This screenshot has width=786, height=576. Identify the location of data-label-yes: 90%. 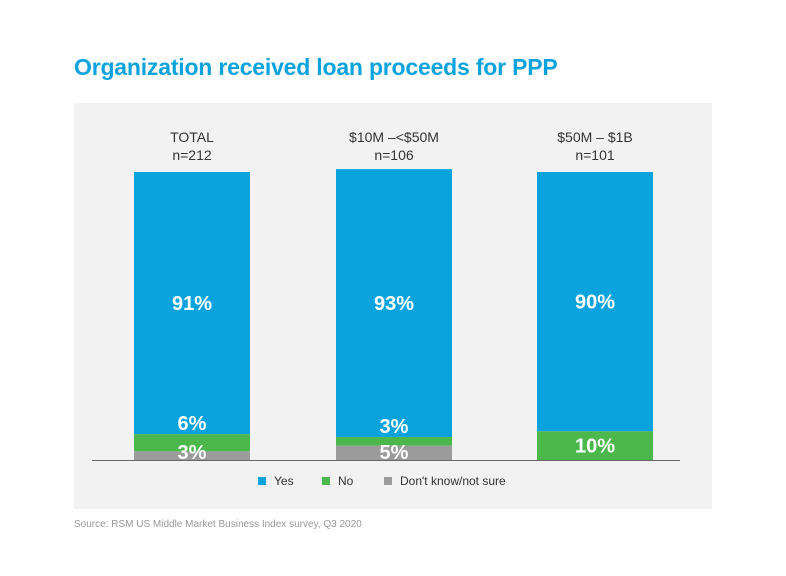
(595, 303).